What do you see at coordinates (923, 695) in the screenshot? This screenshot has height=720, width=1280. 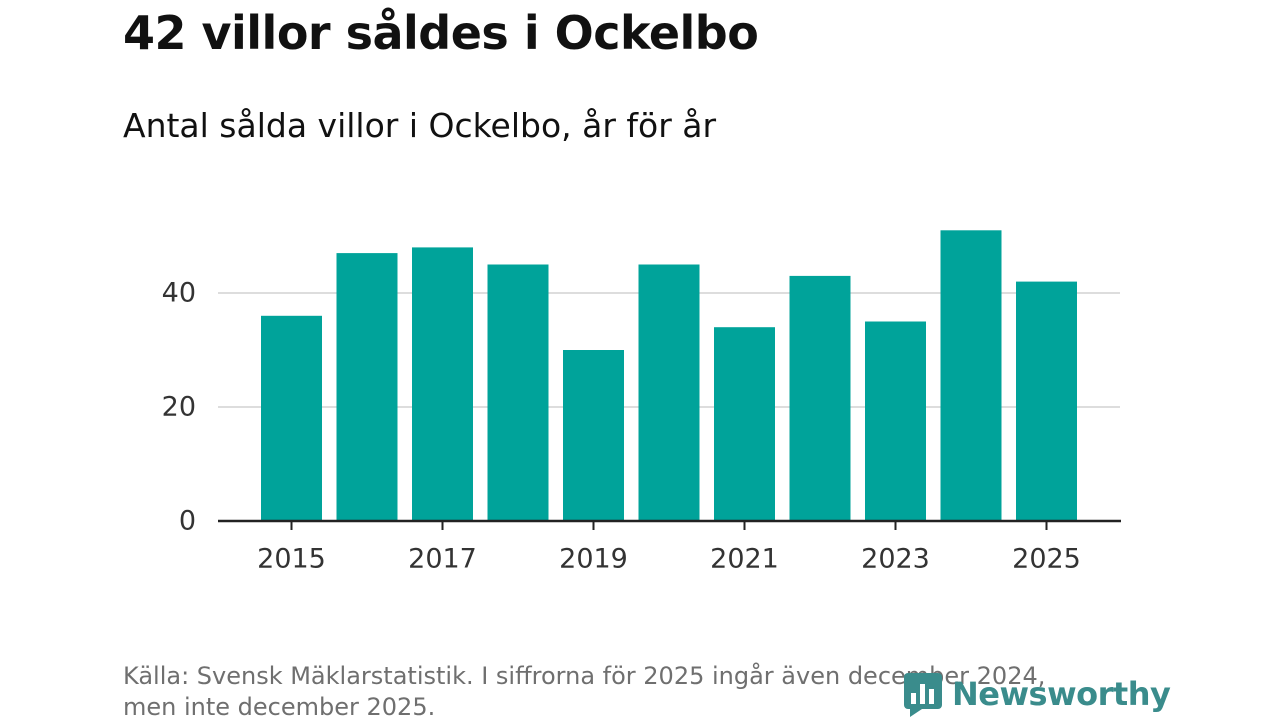 I see `newsworthy-logo-icon` at bounding box center [923, 695].